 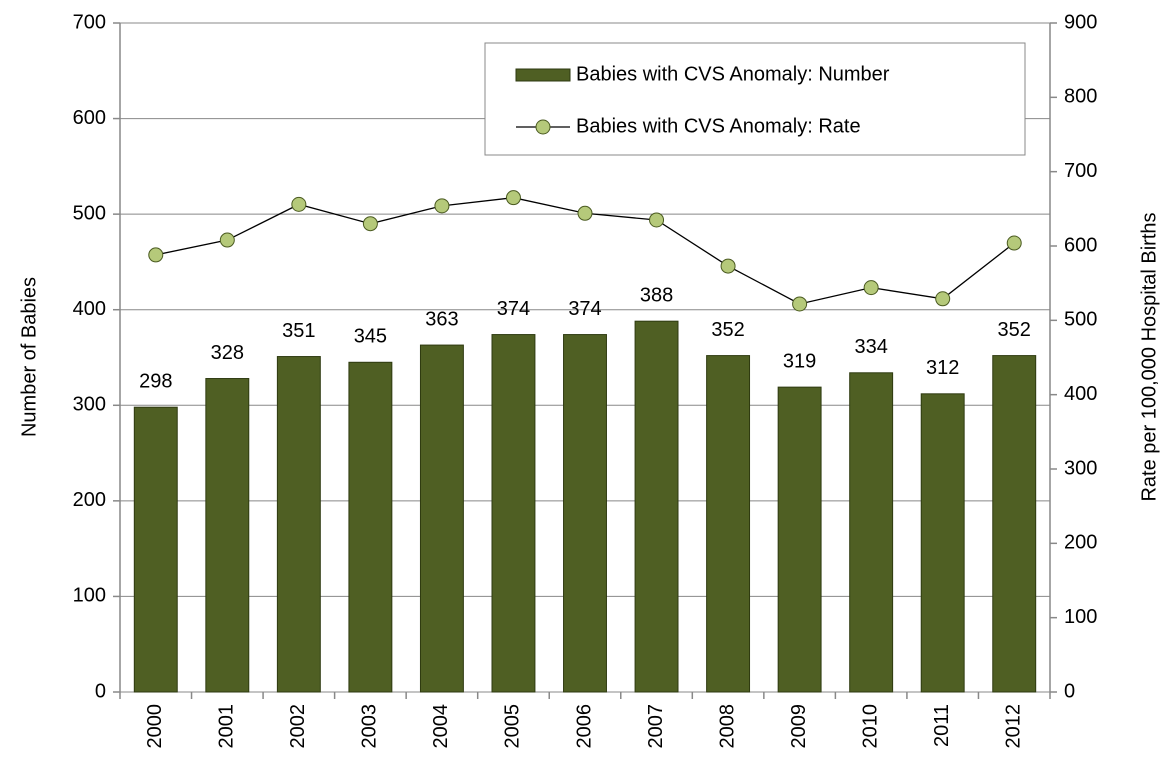 I want to click on y2-tick-label: 200, so click(x=1080, y=543).